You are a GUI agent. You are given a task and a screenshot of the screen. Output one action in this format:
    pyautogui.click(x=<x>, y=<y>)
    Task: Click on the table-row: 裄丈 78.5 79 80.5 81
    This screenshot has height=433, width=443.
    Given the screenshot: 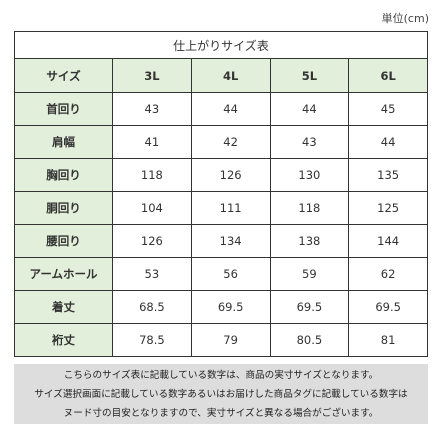 What is the action you would take?
    pyautogui.click(x=221, y=340)
    